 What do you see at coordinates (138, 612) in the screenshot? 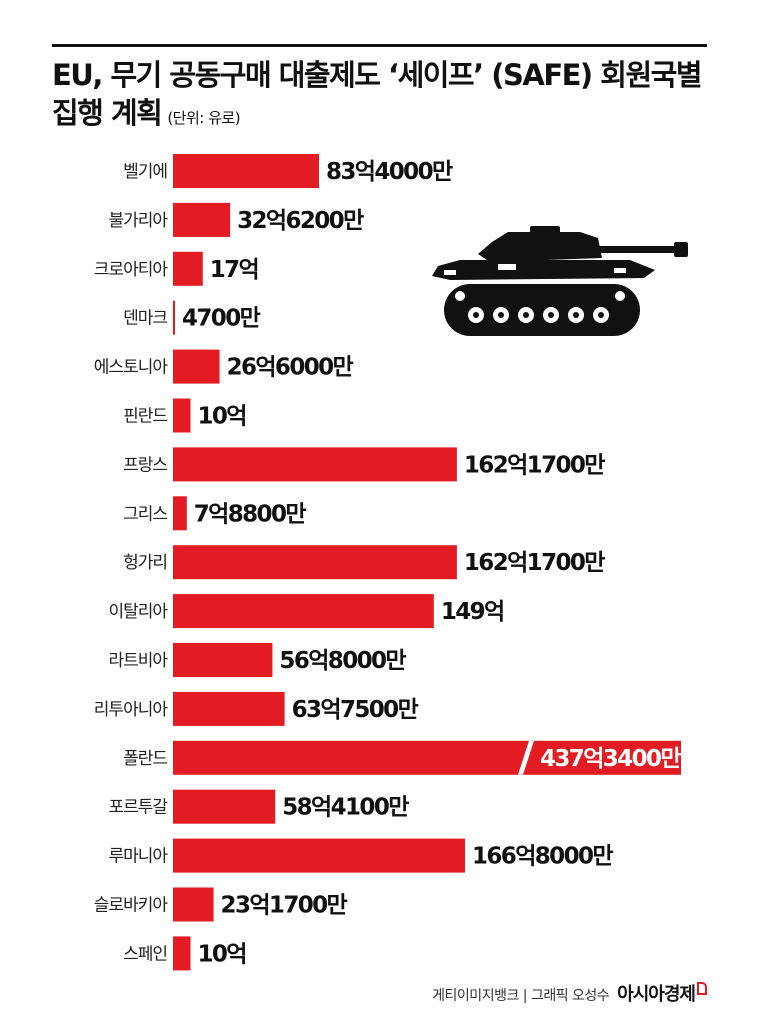
I see `category-label: 이탈리아` at bounding box center [138, 612].